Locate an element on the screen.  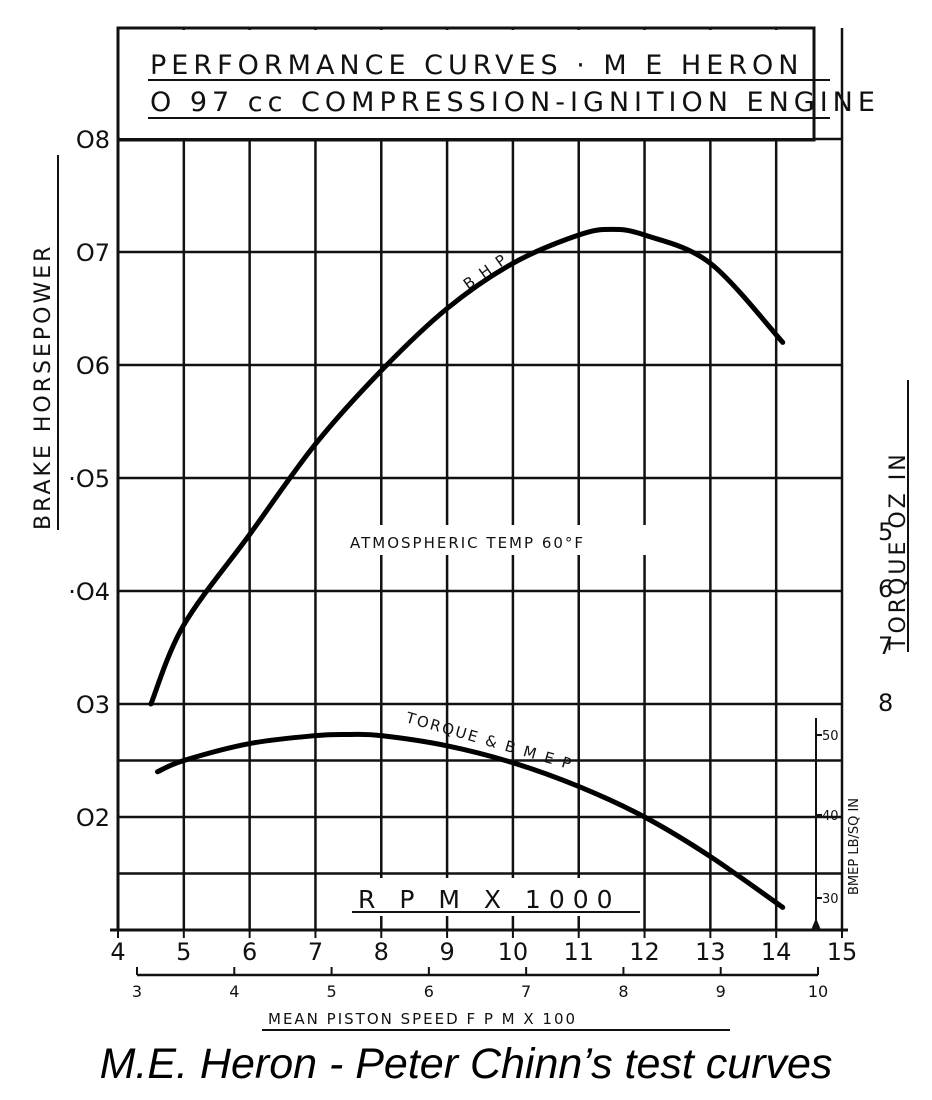
y-tick-label: ·O5 is located at coordinates (89, 479).